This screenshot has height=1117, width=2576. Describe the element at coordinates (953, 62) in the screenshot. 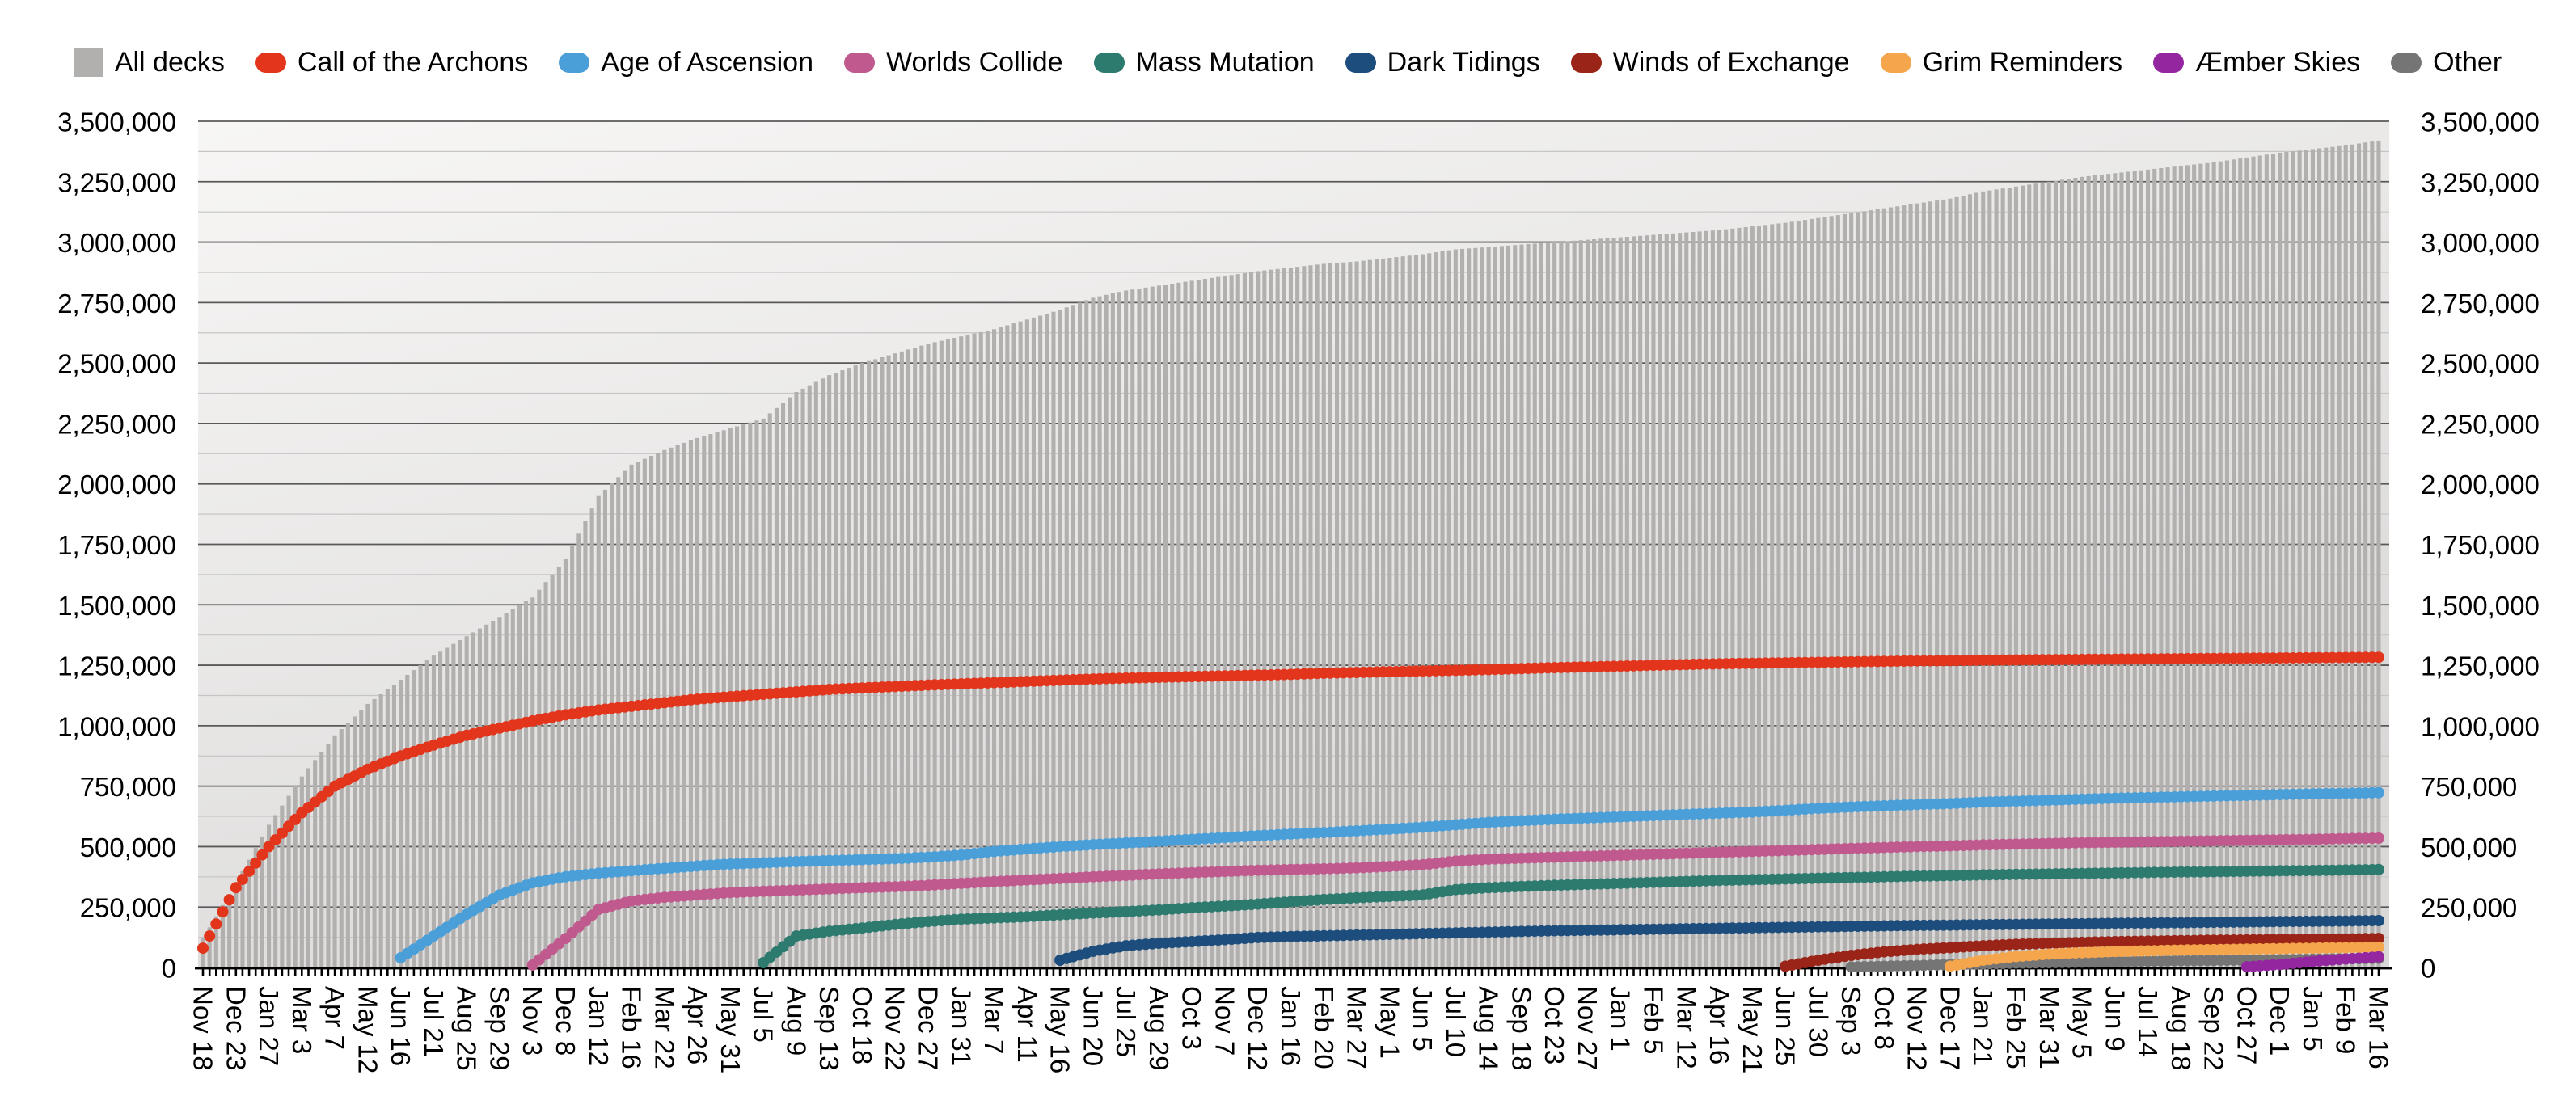

I see `legend-item-worlds-collide: Worlds Collide` at that location.